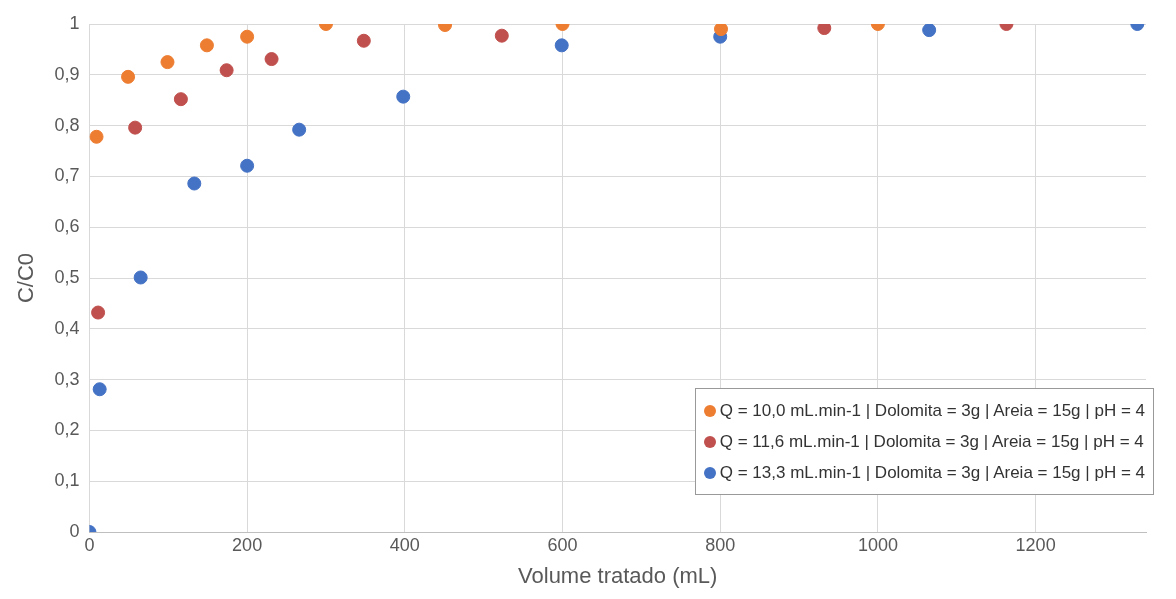 This screenshot has height=599, width=1176. I want to click on x-tick-label: 1000, so click(877, 544).